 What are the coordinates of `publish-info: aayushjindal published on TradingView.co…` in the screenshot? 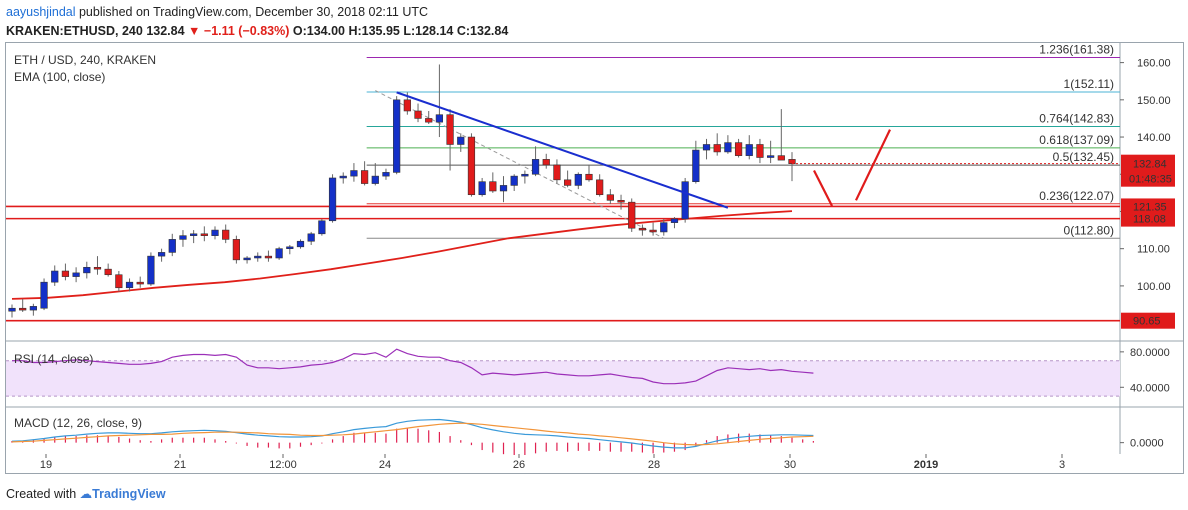 It's located at (217, 12).